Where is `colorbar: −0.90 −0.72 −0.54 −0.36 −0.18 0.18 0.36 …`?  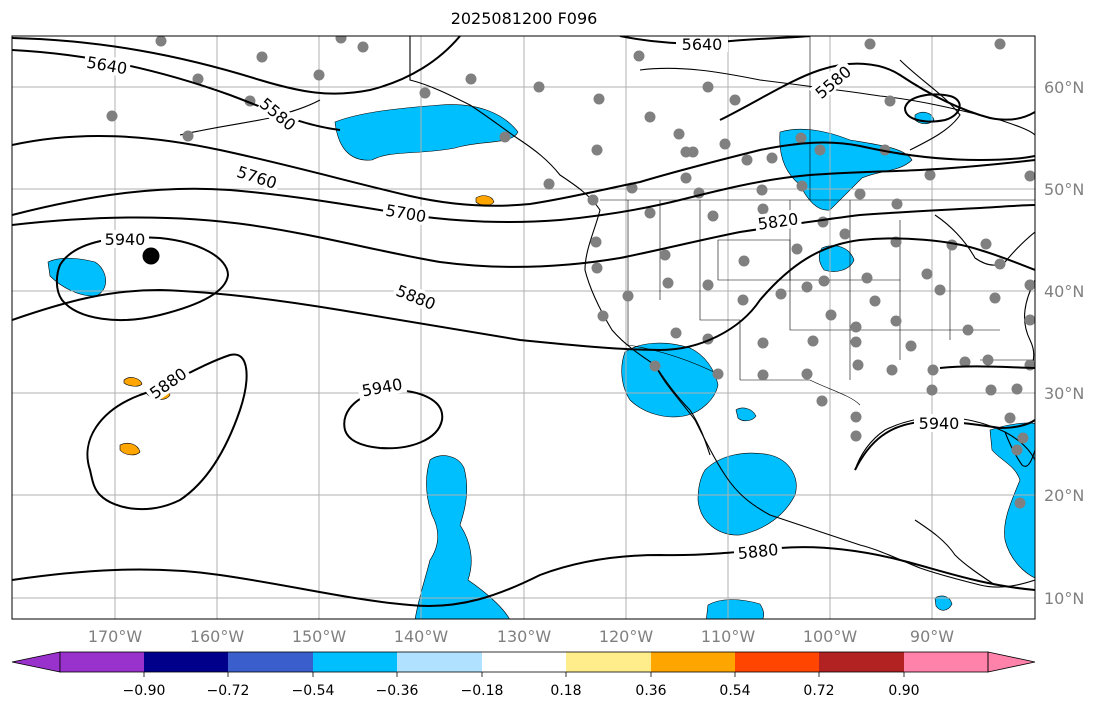 colorbar: −0.90 −0.72 −0.54 −0.36 −0.18 0.18 0.36 … is located at coordinates (523, 675).